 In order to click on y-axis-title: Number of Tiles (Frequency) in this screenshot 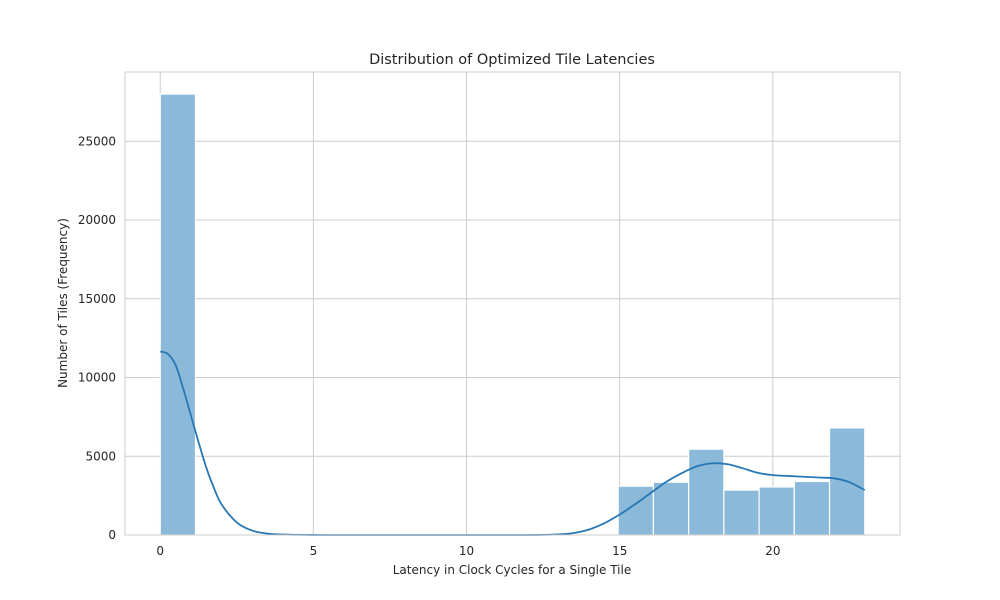, I will do `click(63, 303)`.